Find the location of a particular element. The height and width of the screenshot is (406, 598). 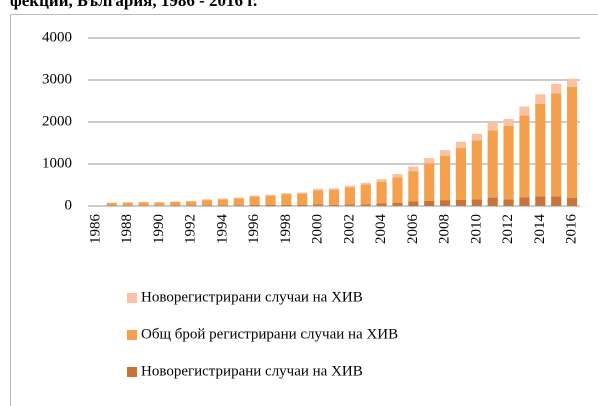

x-tick-label: 1990 is located at coordinates (159, 229).